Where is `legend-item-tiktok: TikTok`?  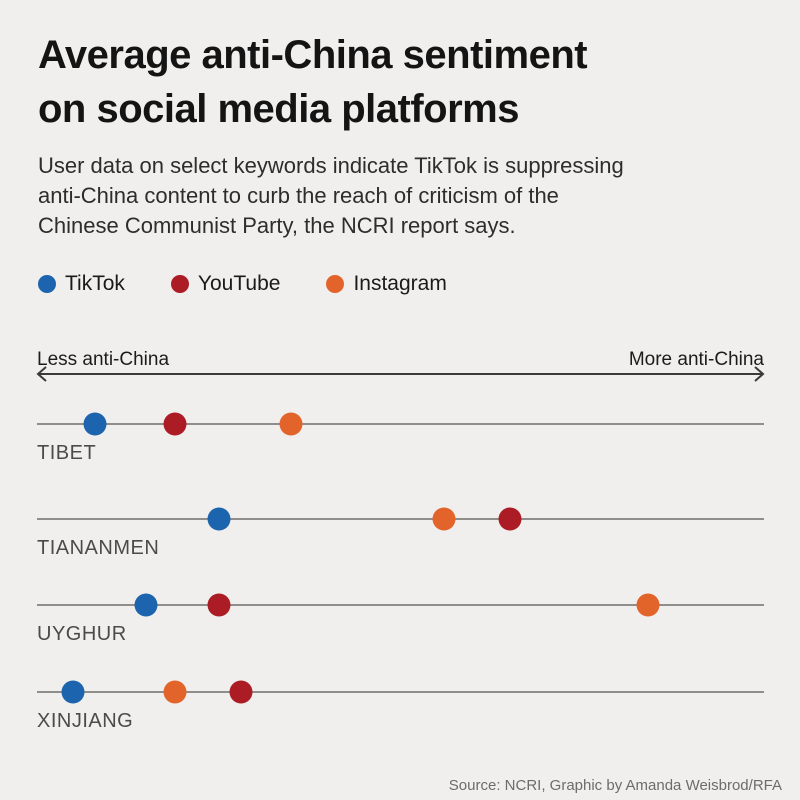
legend-item-tiktok: TikTok is located at coordinates (81, 284).